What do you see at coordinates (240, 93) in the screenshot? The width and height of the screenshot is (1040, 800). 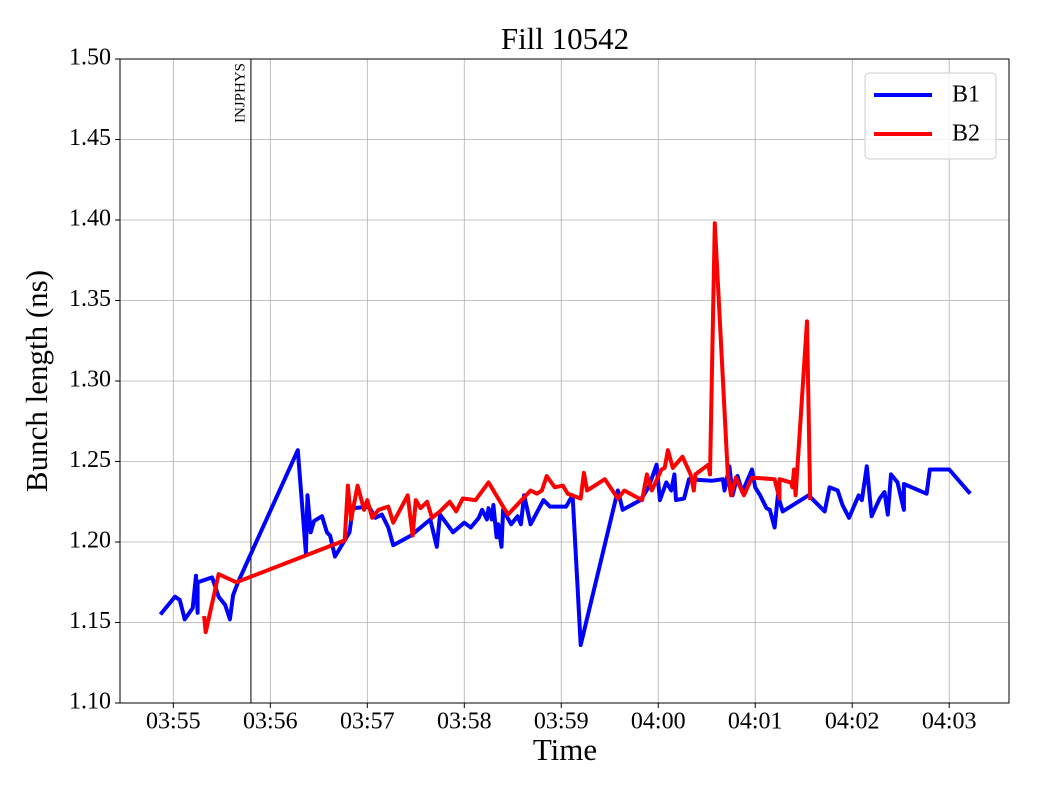 I see `annotation-text: INJPHYS` at bounding box center [240, 93].